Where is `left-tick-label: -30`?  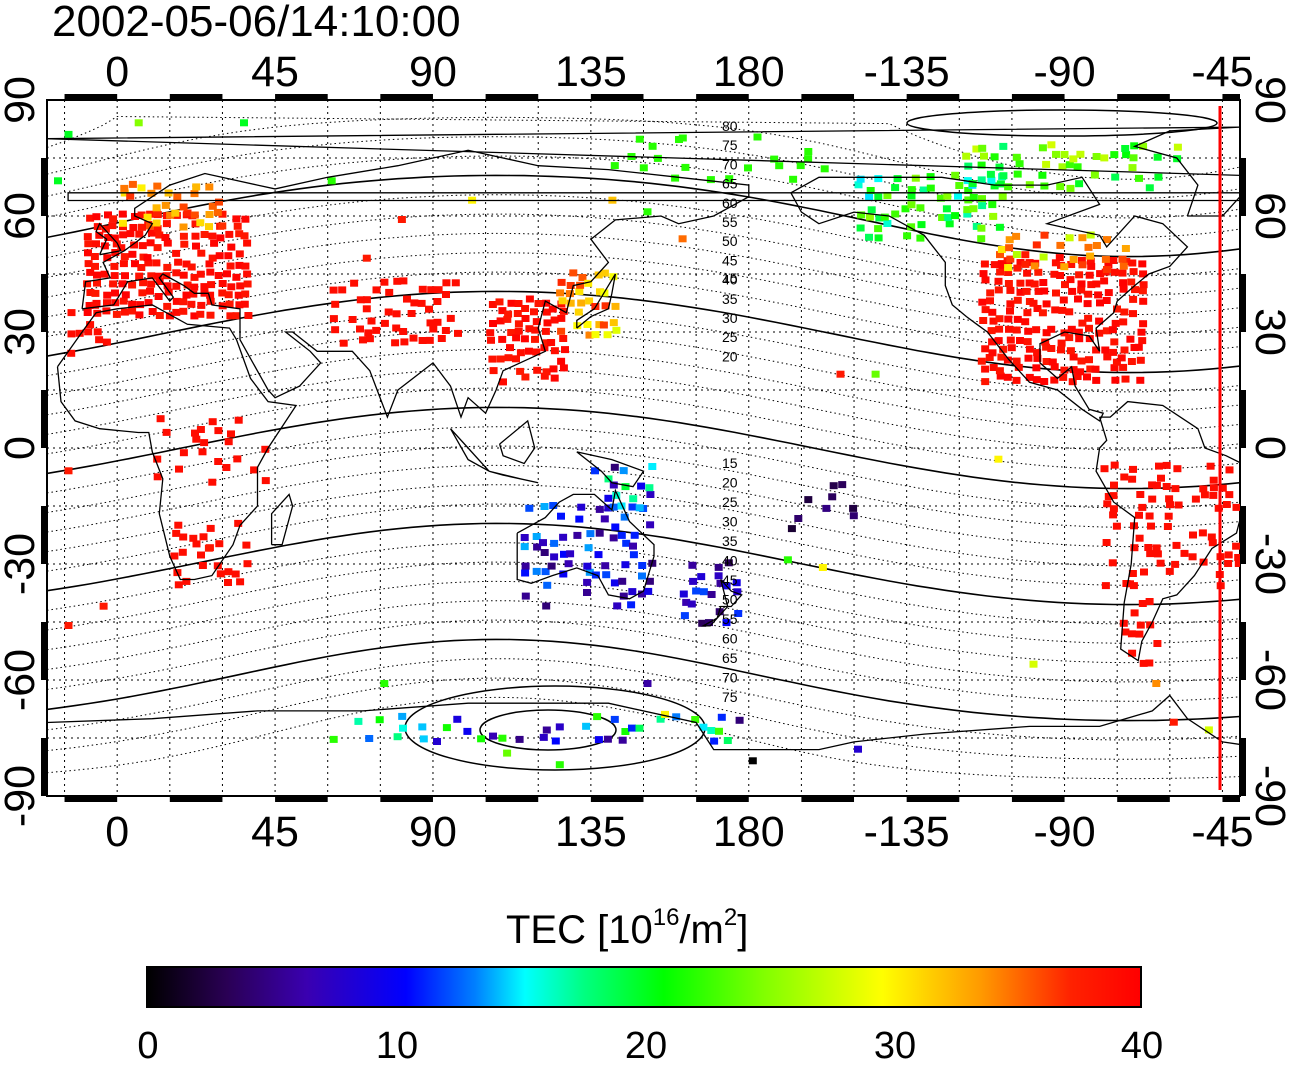 left-tick-label: -30 is located at coordinates (22, 564).